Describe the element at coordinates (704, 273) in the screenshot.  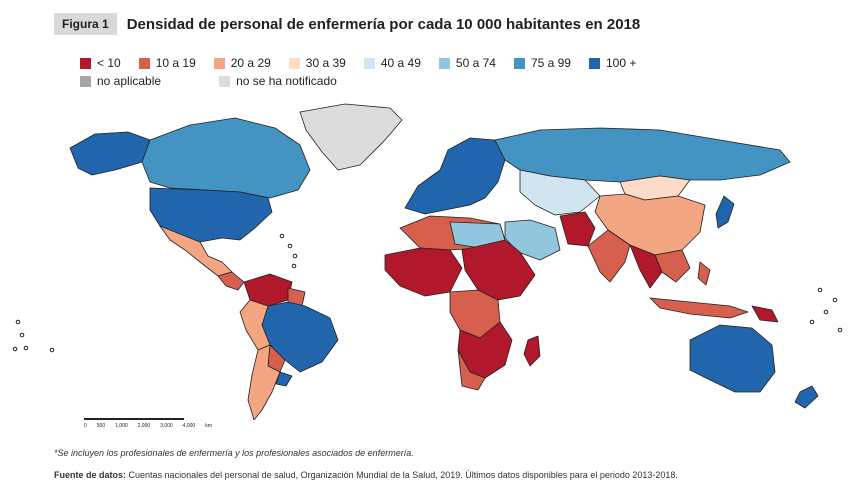
I see `region-philippines` at that location.